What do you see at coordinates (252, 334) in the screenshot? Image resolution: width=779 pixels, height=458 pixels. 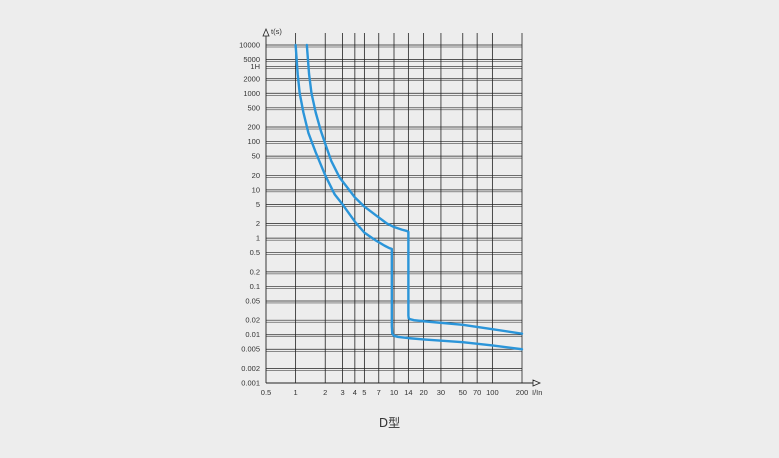 I see `y-tick-label: 0.01` at bounding box center [252, 334].